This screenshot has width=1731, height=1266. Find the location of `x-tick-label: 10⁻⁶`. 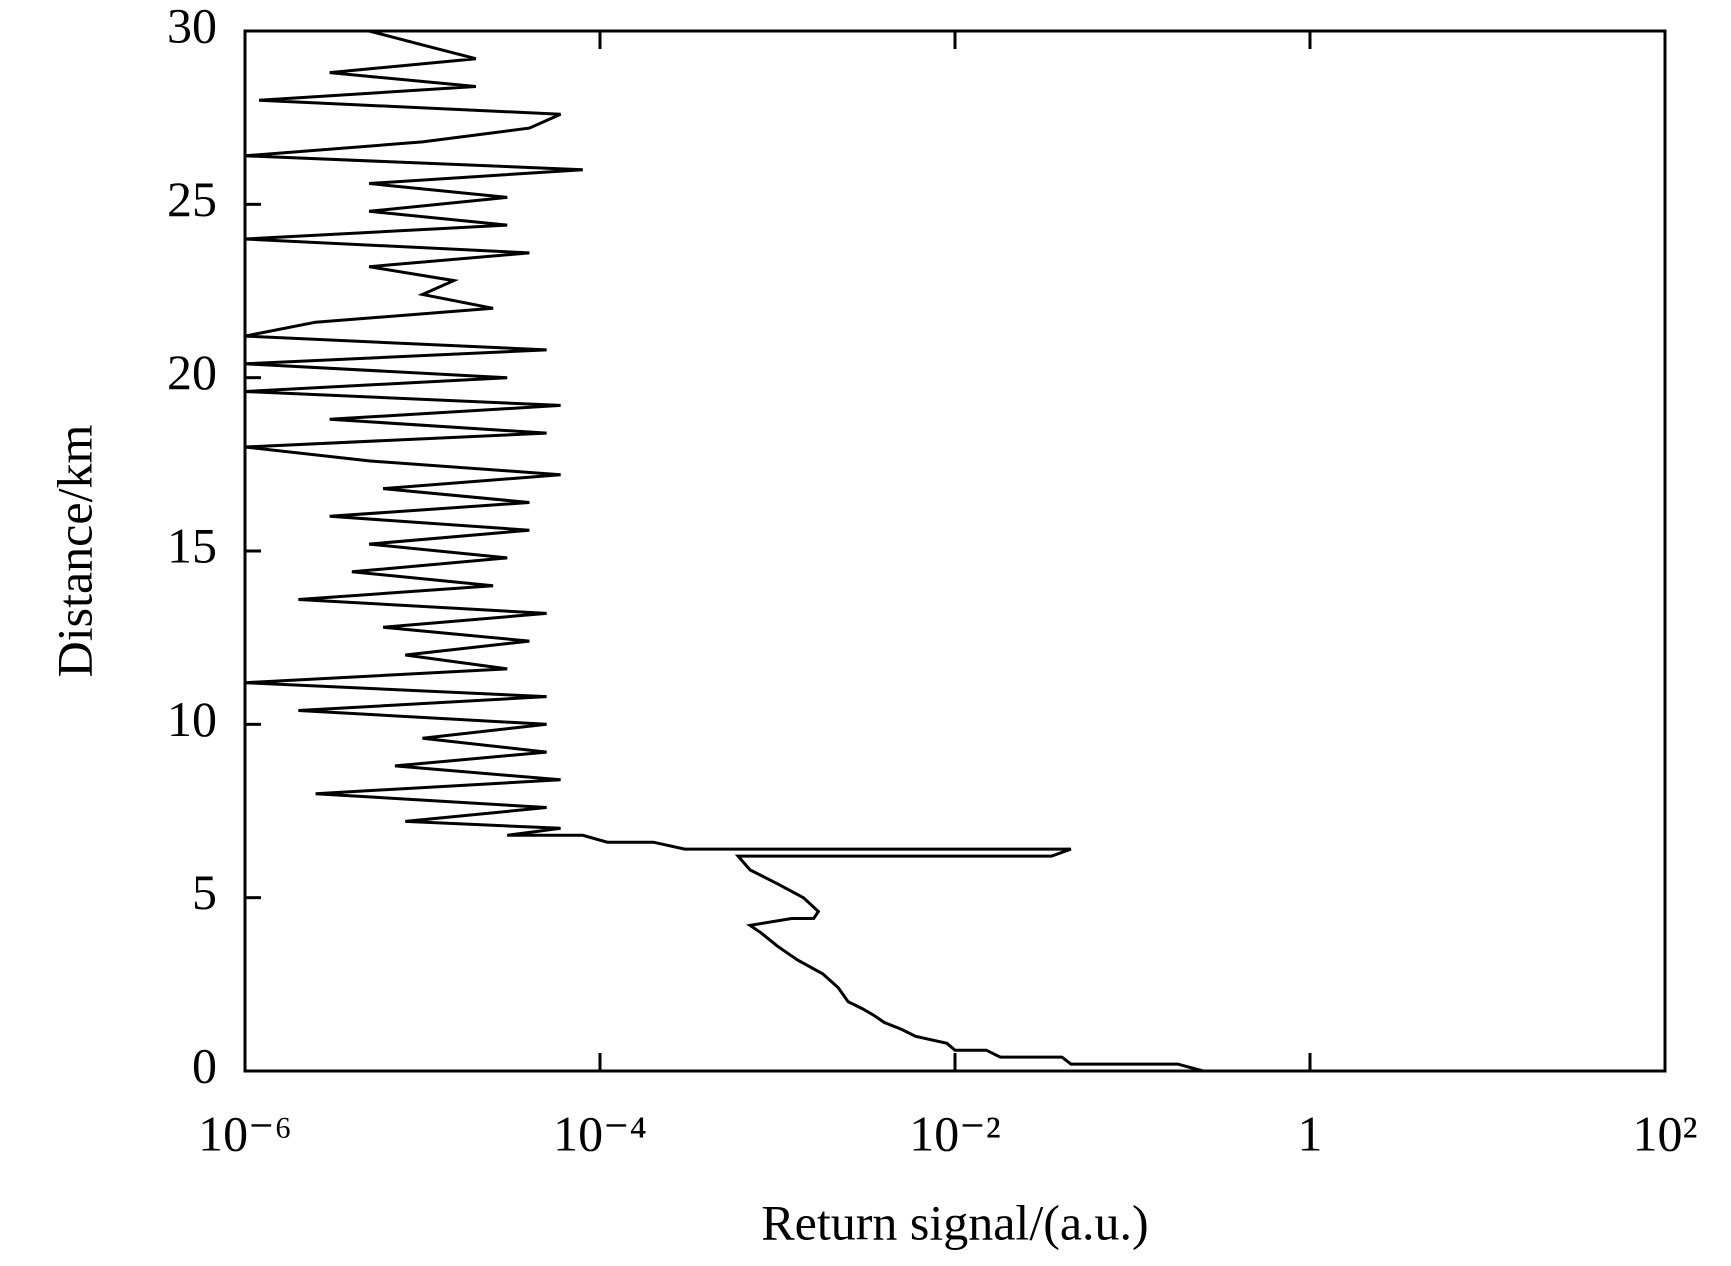

x-tick-label: 10⁻⁶ is located at coordinates (245, 1133).